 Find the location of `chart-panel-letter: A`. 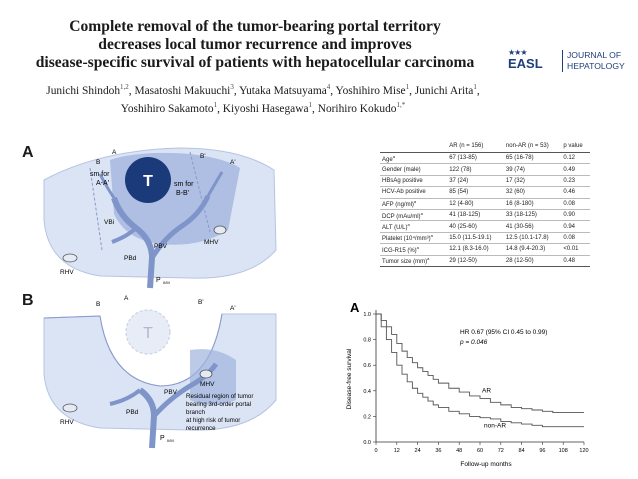

chart-panel-letter: A is located at coordinates (355, 307).